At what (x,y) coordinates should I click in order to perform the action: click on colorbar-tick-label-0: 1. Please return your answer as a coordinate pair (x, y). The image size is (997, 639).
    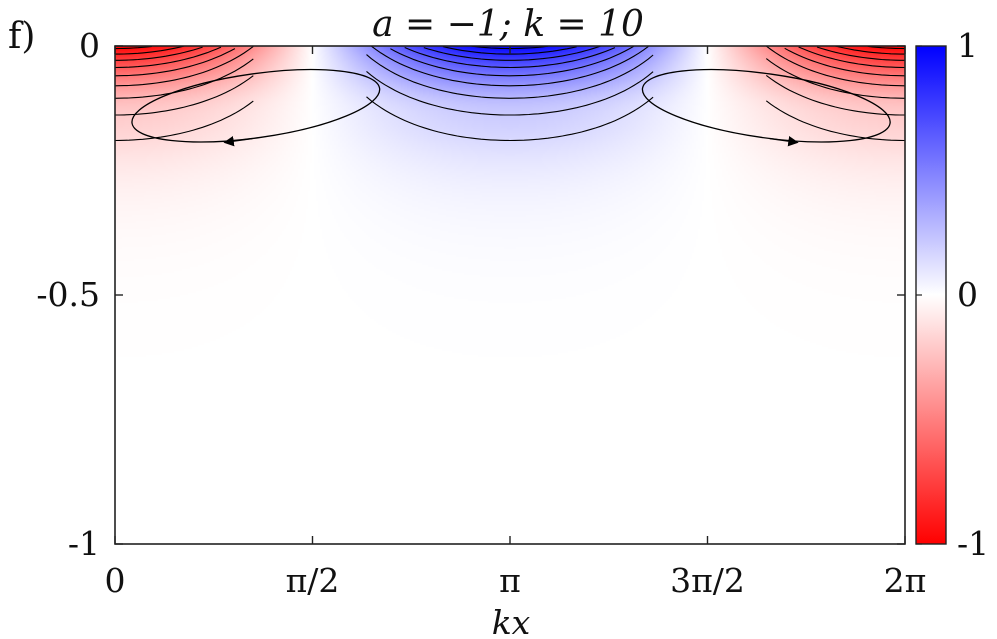
    Looking at the image, I should click on (967, 45).